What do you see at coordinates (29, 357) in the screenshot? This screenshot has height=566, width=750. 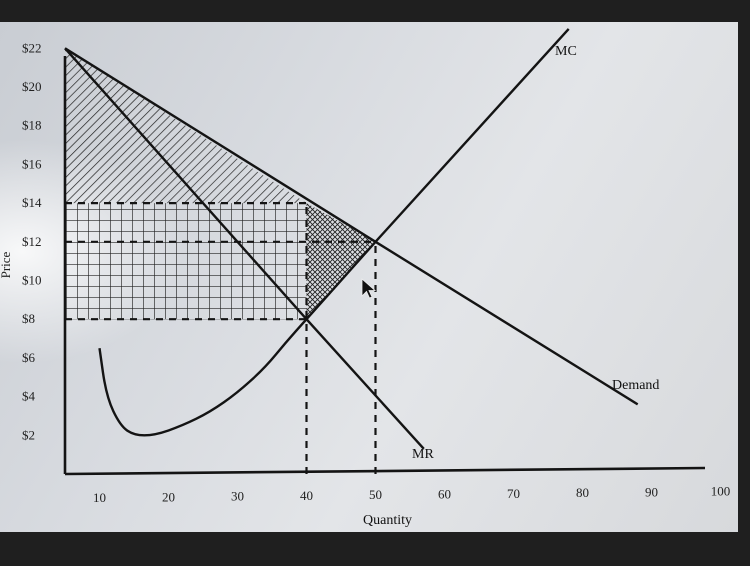 I see `y-tick-label: $6` at bounding box center [29, 357].